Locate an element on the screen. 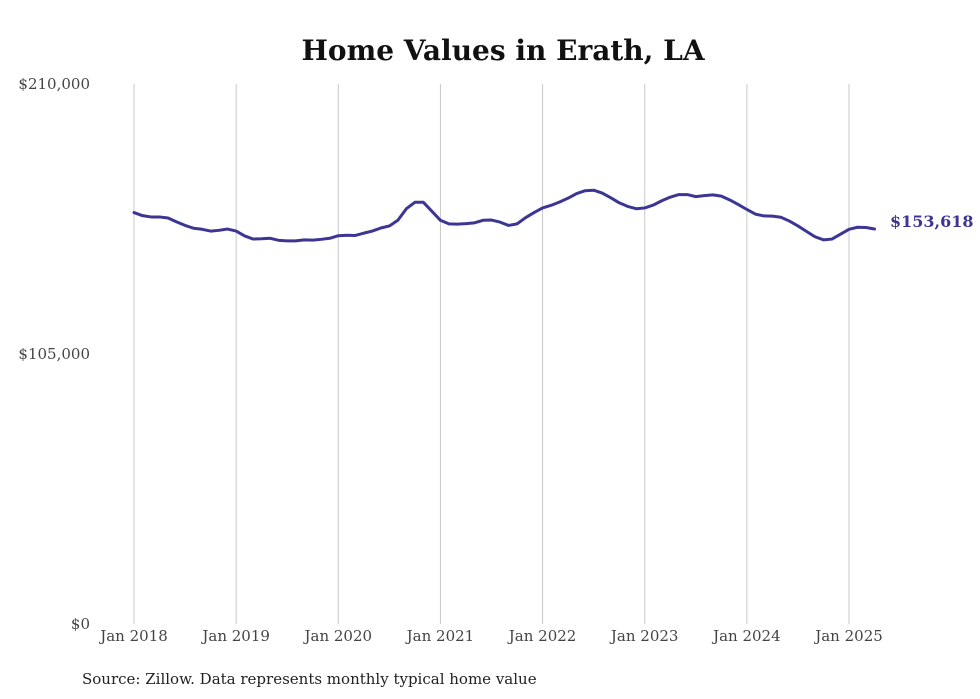  x-tick-label: Jan 2025 is located at coordinates (848, 636).